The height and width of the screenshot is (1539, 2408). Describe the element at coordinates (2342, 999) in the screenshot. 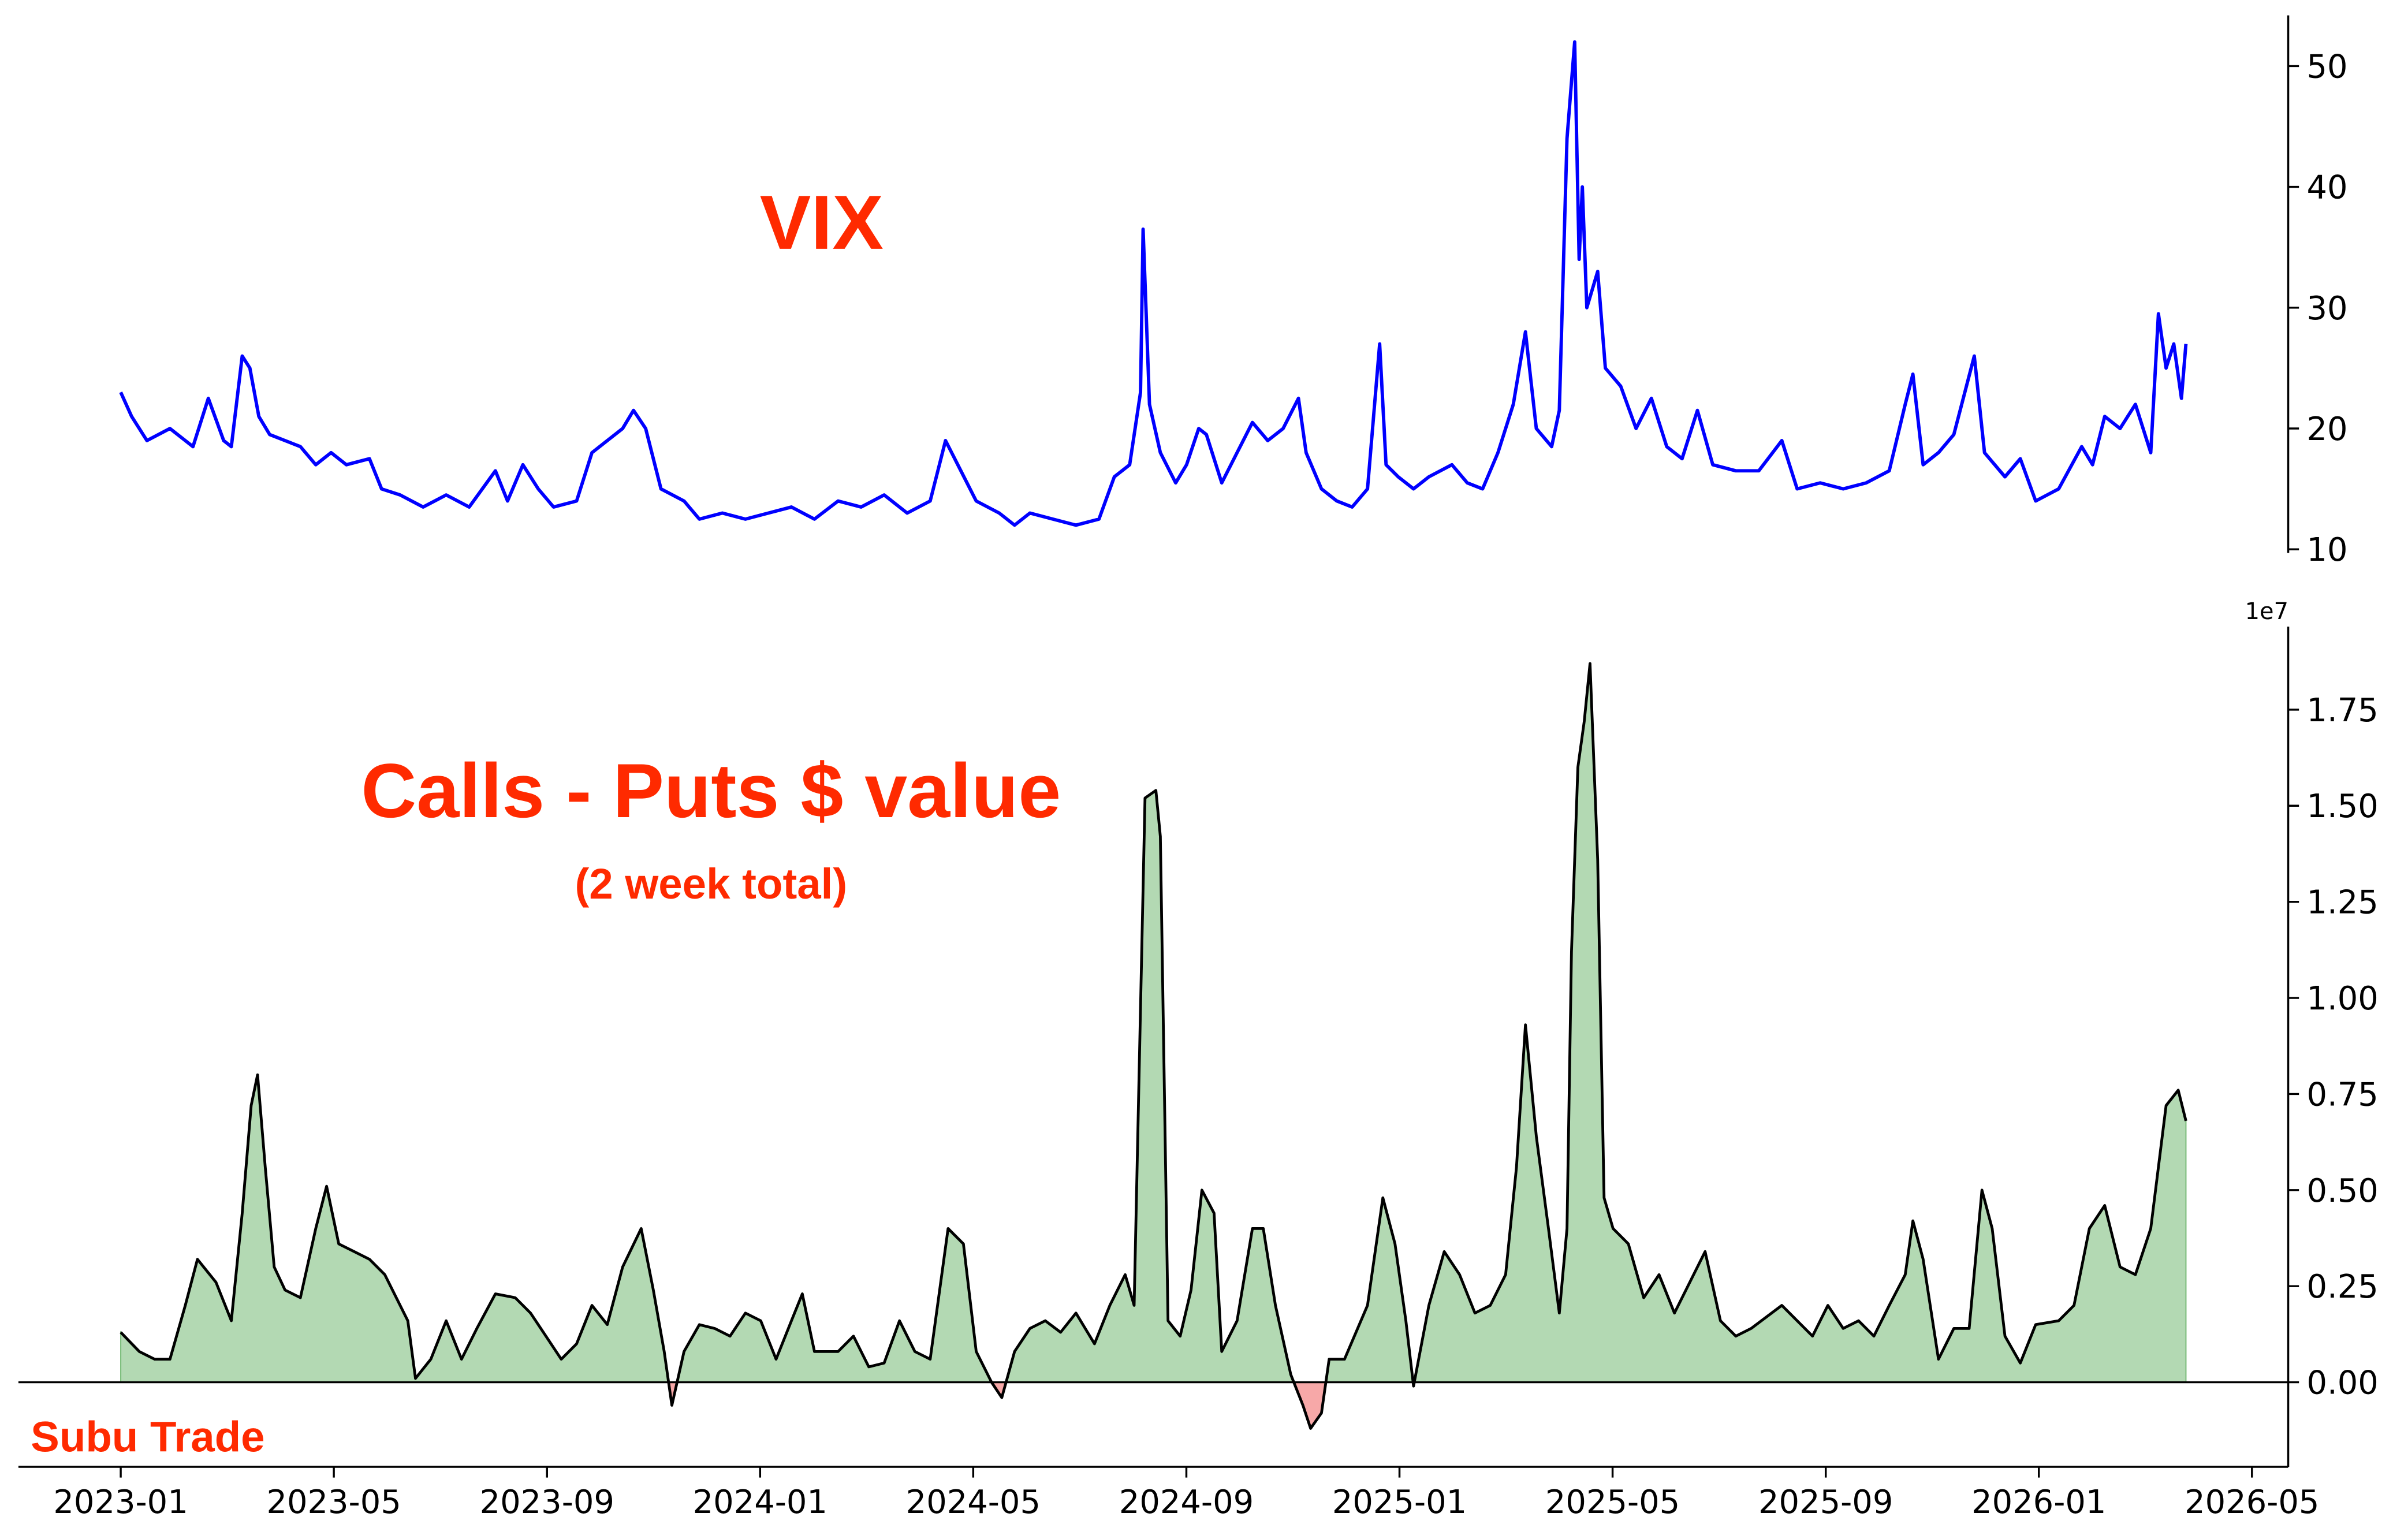

I see `y-tick-label: 1.00` at that location.